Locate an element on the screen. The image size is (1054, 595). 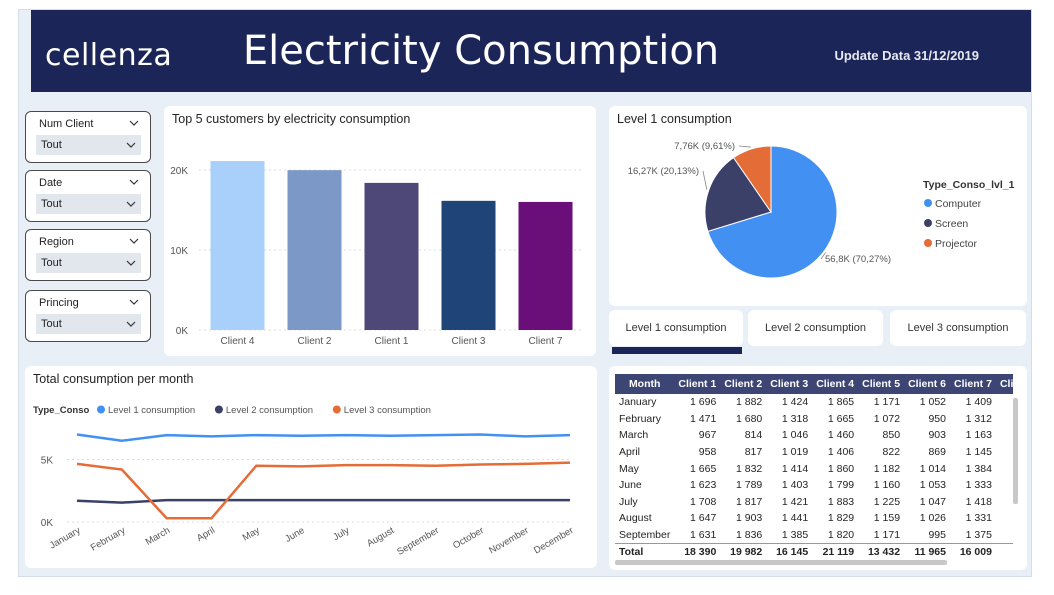
y-tick-label: 0K is located at coordinates (182, 331).